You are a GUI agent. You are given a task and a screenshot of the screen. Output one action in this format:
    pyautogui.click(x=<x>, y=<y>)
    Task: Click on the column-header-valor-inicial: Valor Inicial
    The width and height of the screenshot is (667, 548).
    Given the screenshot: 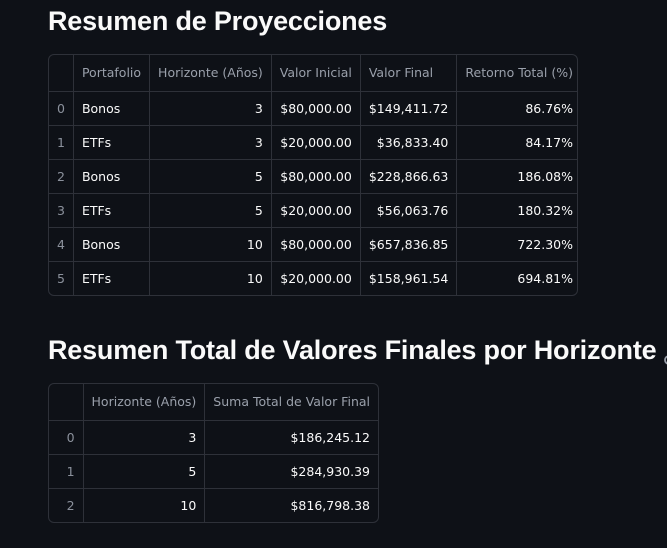 What is the action you would take?
    pyautogui.click(x=316, y=73)
    